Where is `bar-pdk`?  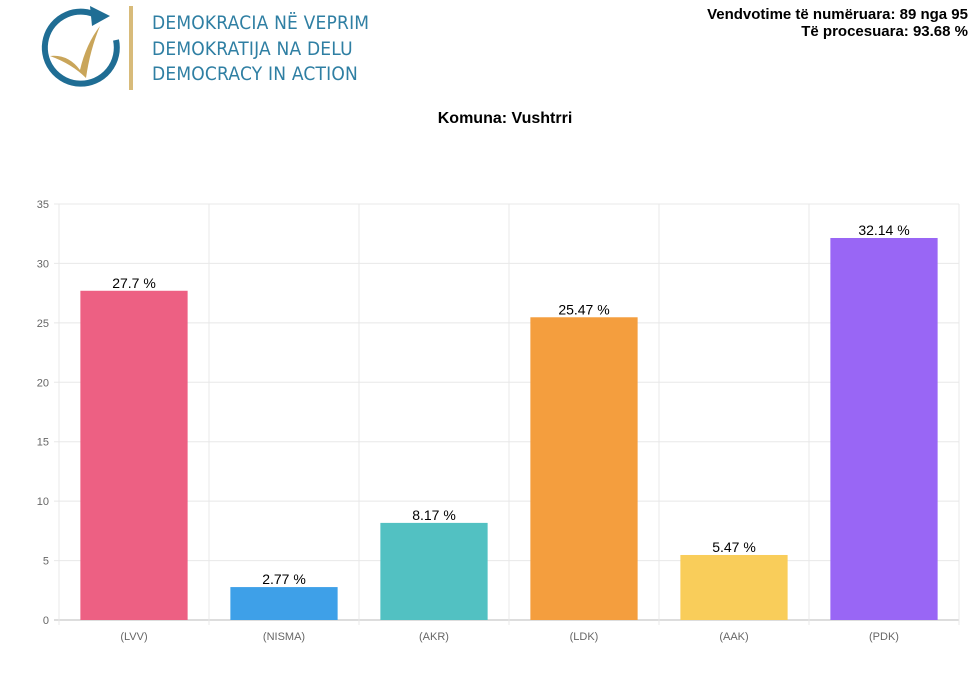 bar-pdk is located at coordinates (884, 428).